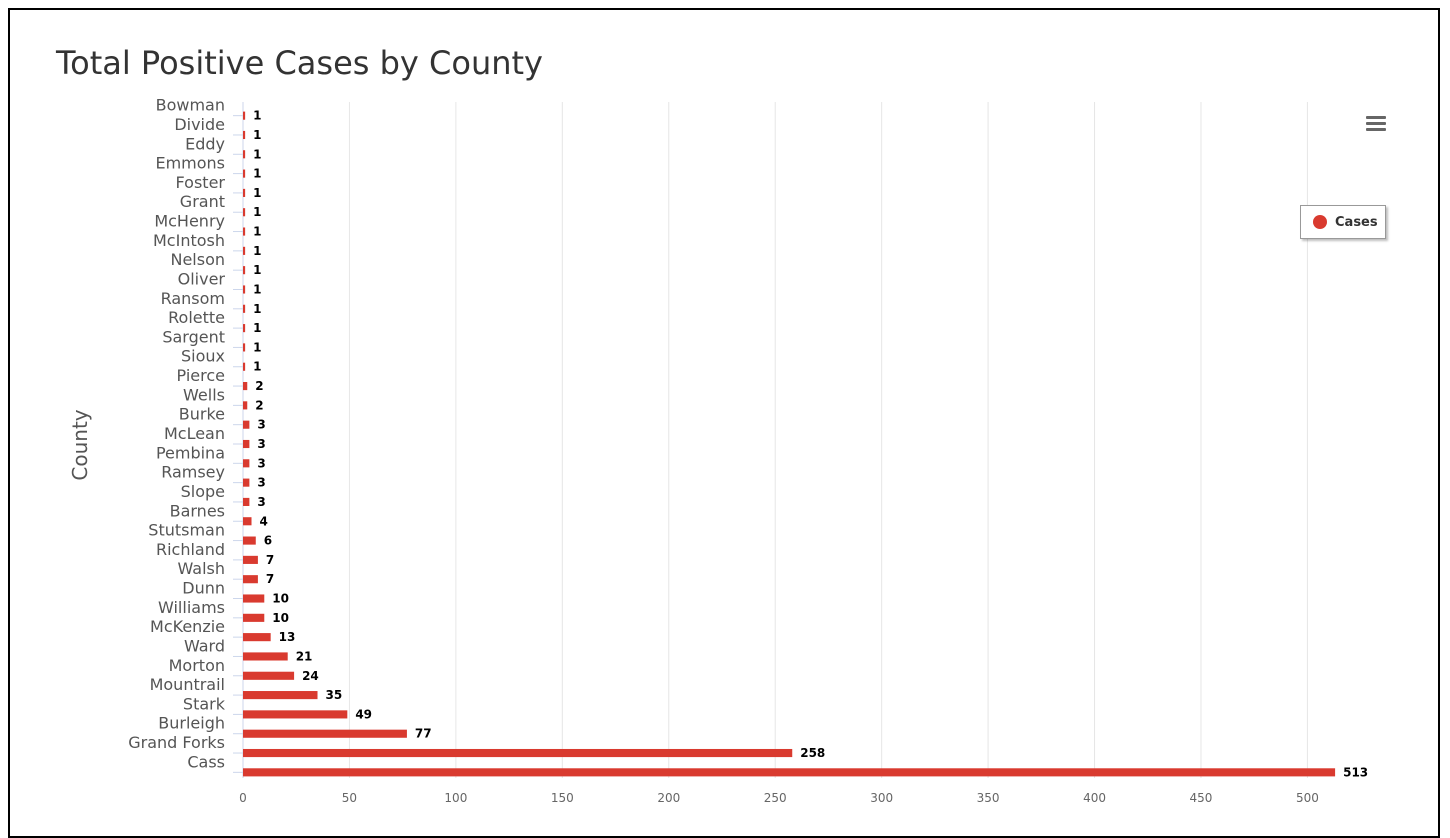 The height and width of the screenshot is (838, 1450). Describe the element at coordinates (1343, 222) in the screenshot. I see `legend-item-cases: Cases` at that location.